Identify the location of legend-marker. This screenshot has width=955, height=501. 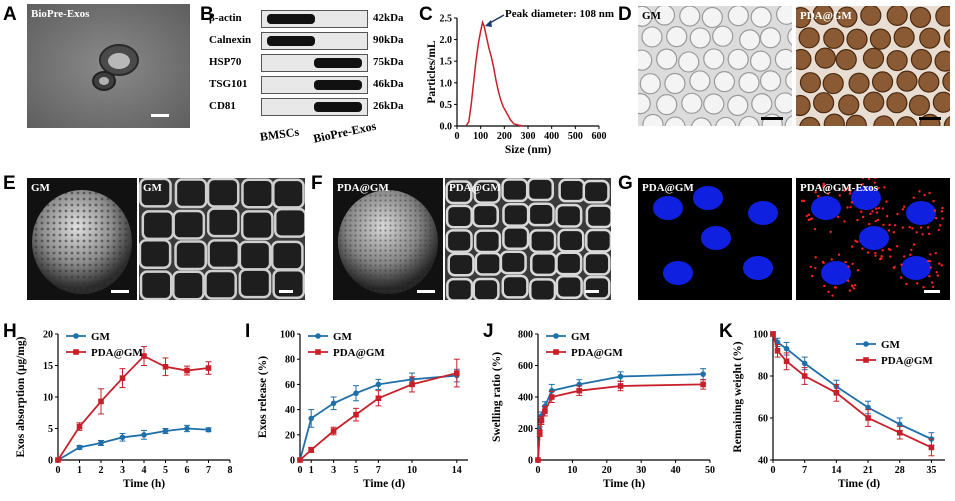
(318, 352).